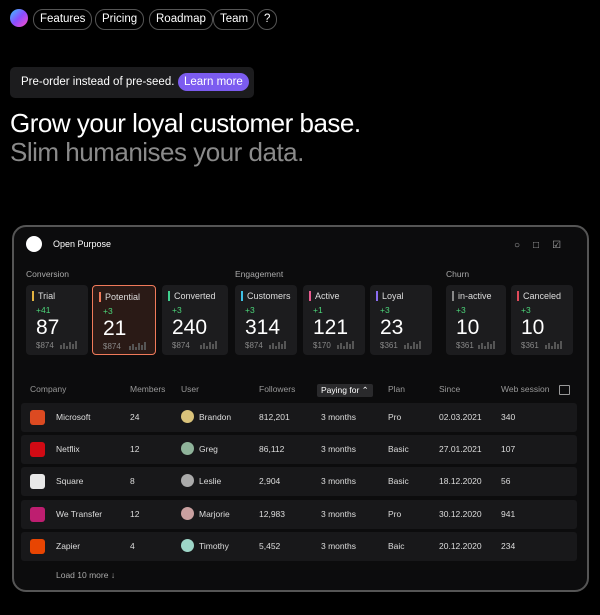  Describe the element at coordinates (234, 19) in the screenshot. I see `nav-item: Team` at that location.